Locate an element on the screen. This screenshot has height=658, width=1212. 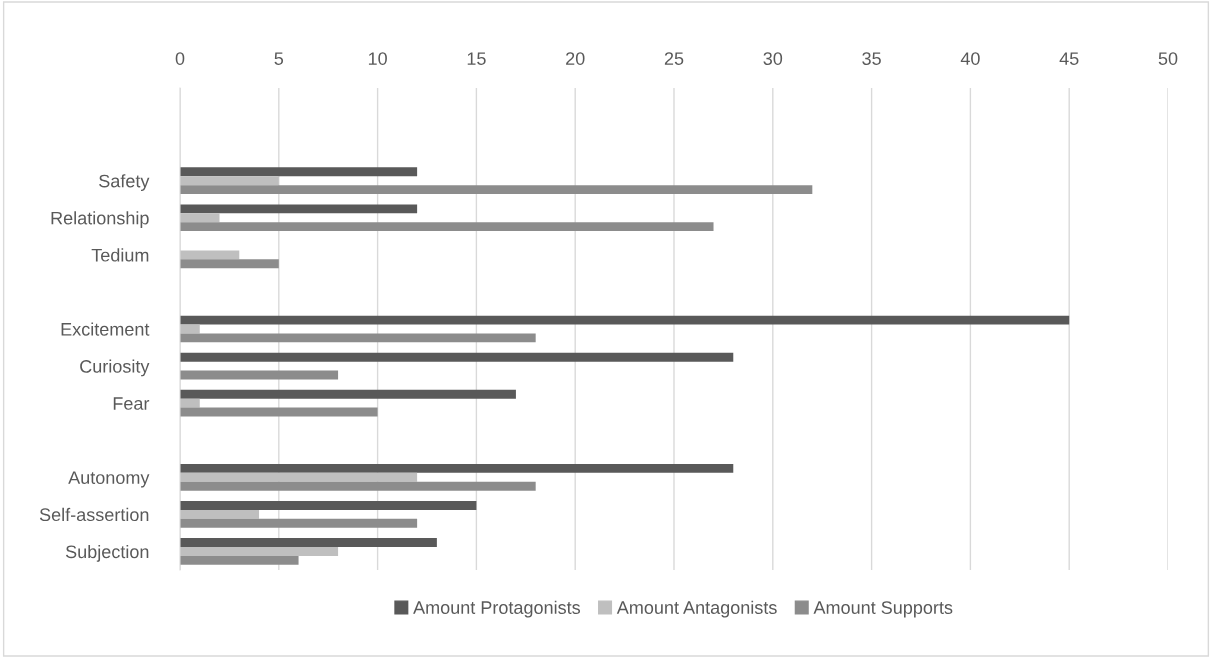
x-tick-label: 45 is located at coordinates (1069, 58).